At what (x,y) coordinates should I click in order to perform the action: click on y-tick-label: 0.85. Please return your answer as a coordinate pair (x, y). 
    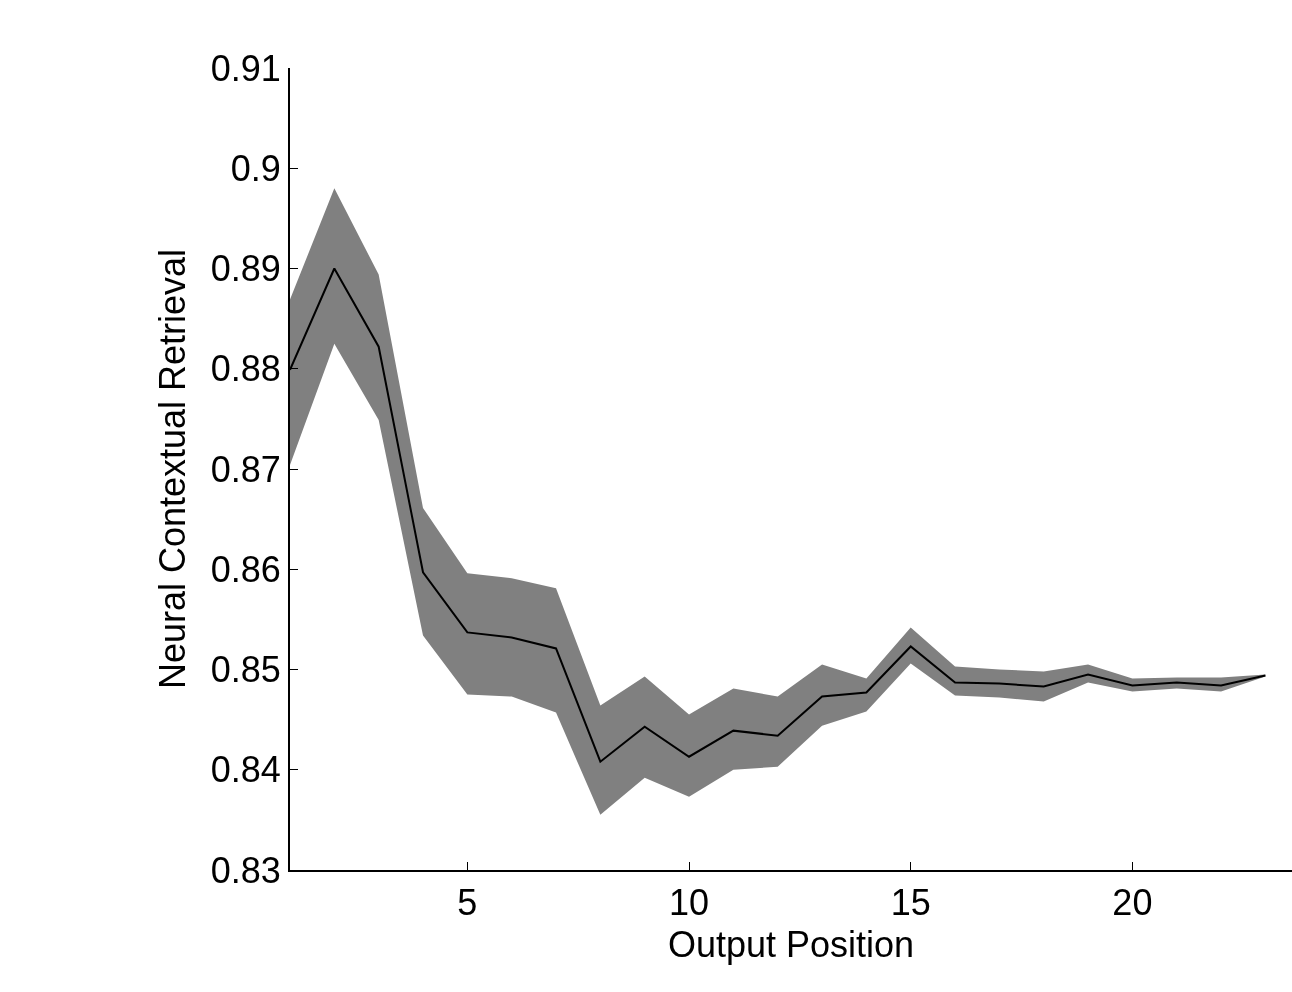
    Looking at the image, I should click on (245, 670).